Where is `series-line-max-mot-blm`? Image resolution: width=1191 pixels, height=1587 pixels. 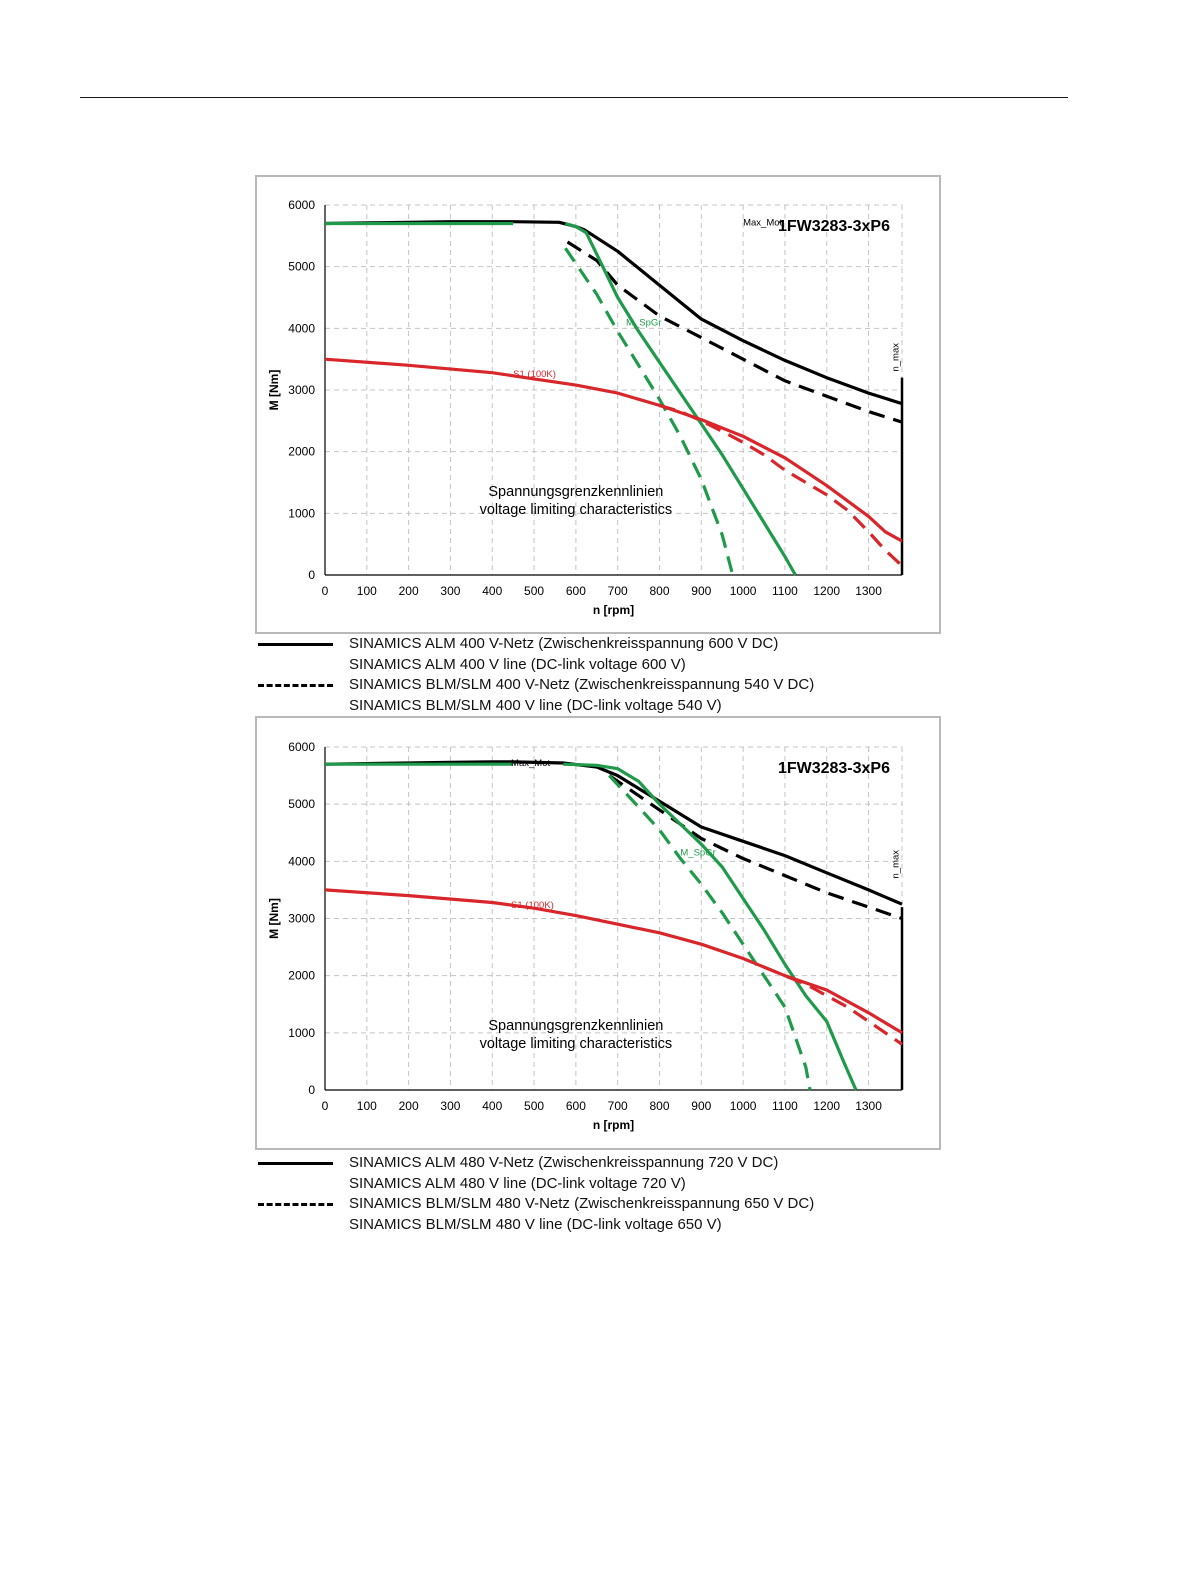 series-line-max-mot-blm is located at coordinates (755, 847).